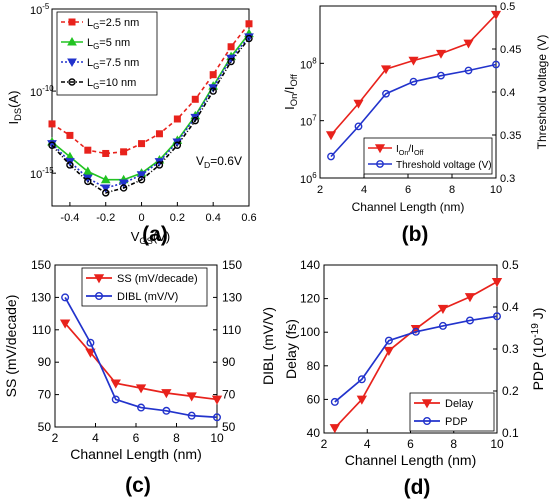 The image size is (550, 504). I want to click on panel-c-ylabel-left: SS (mV/decade), so click(11, 346).